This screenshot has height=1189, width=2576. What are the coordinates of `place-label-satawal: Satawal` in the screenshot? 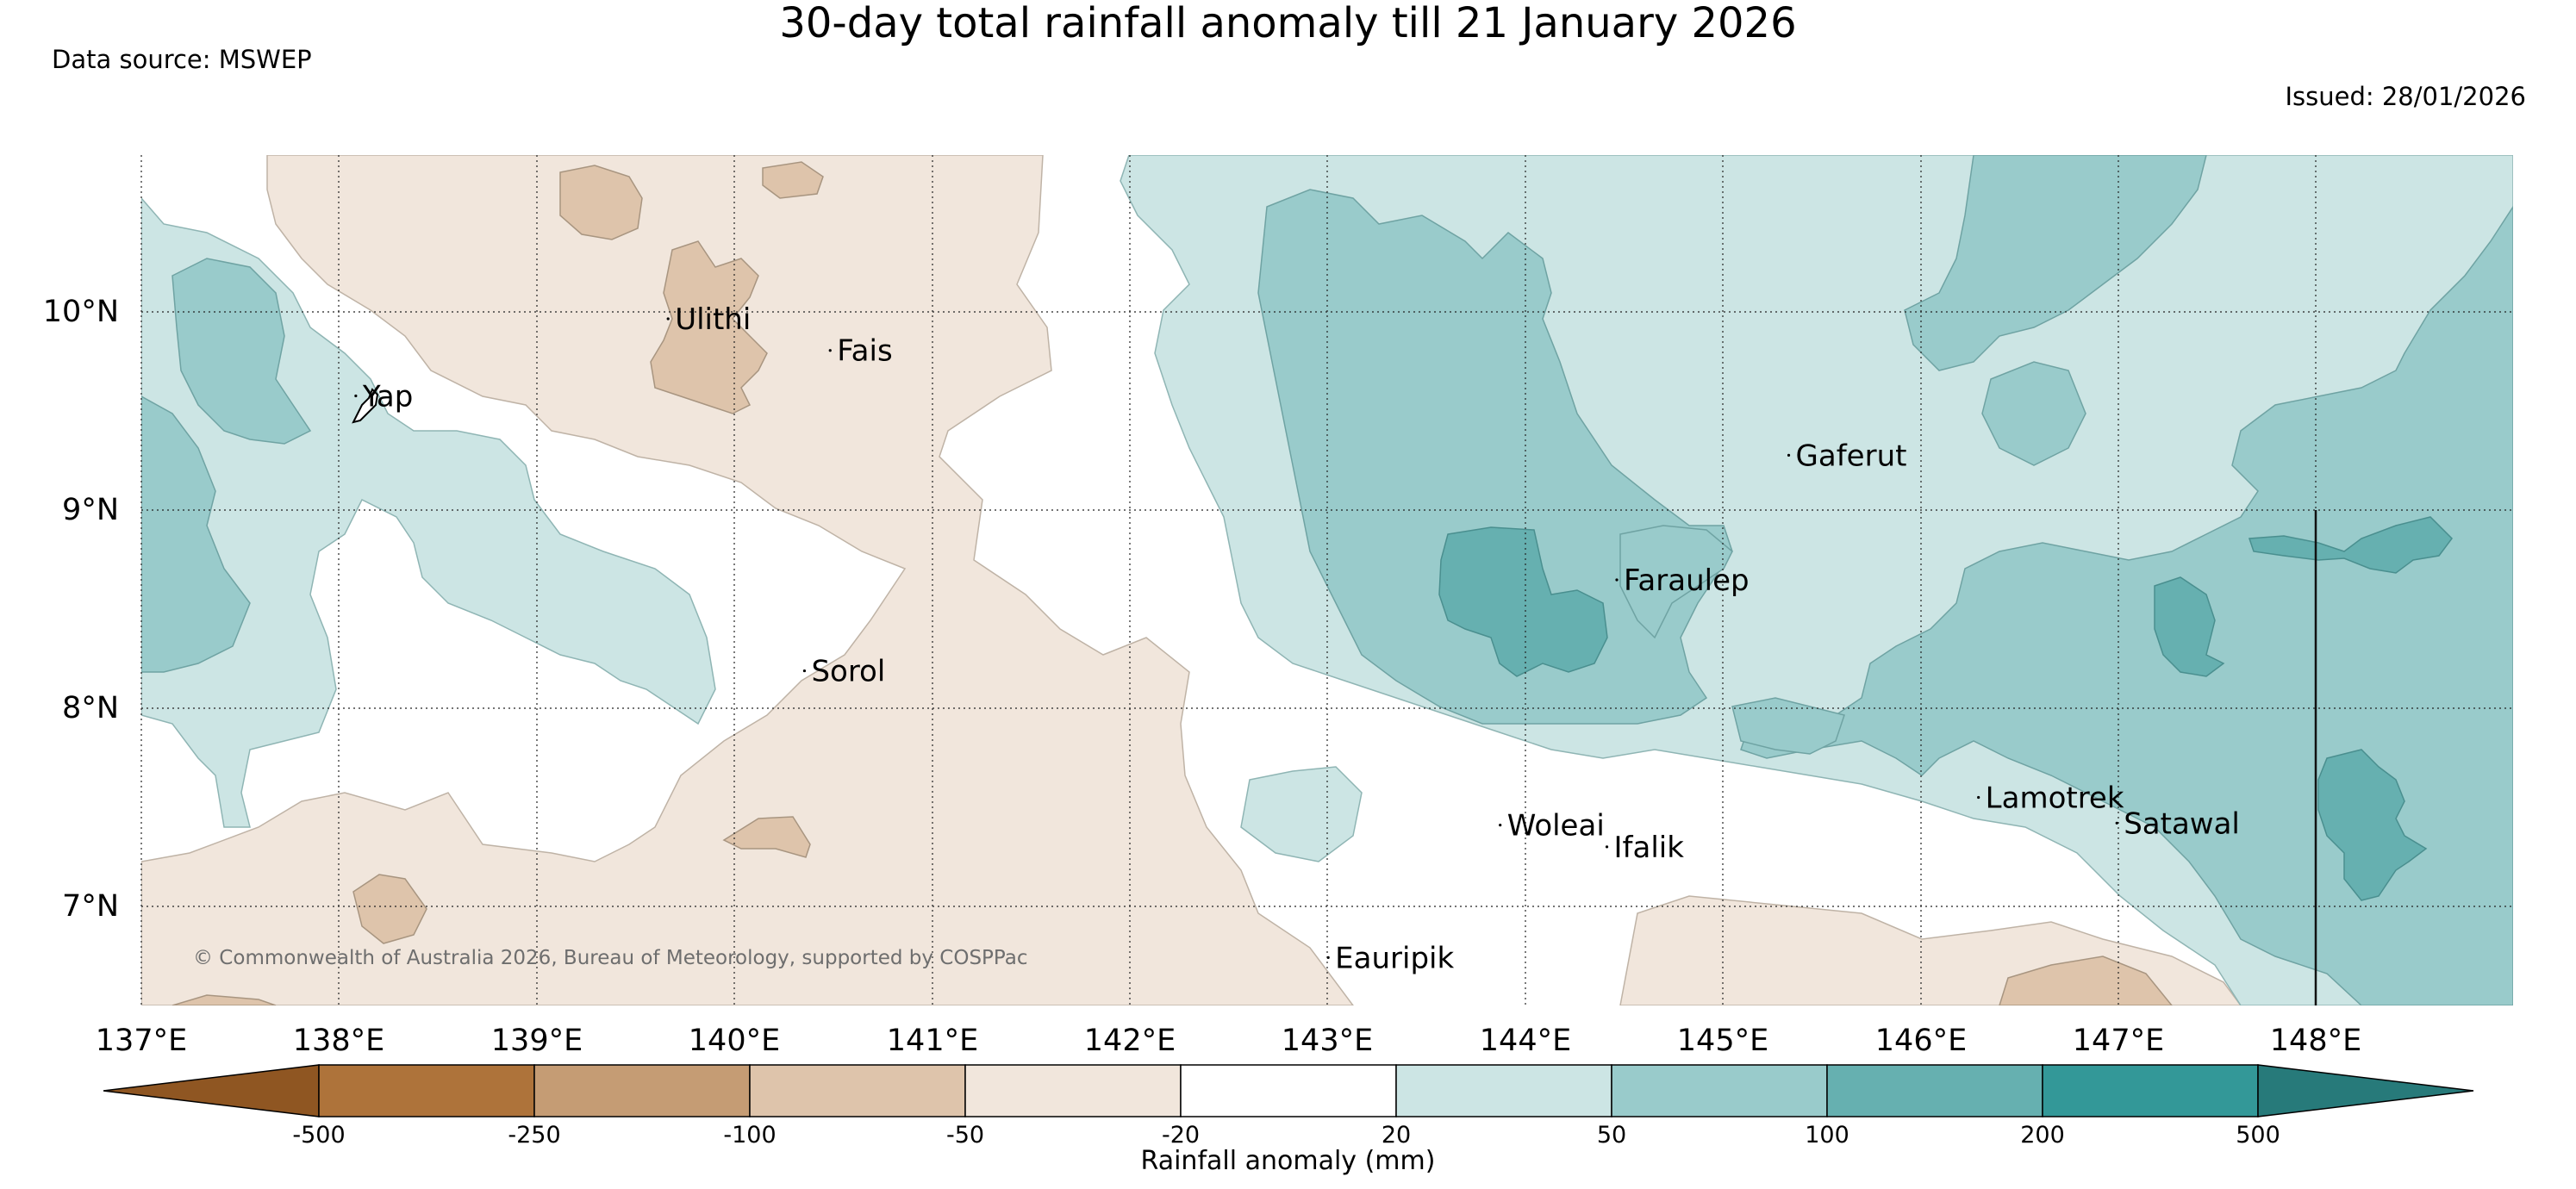 It's located at (2182, 824).